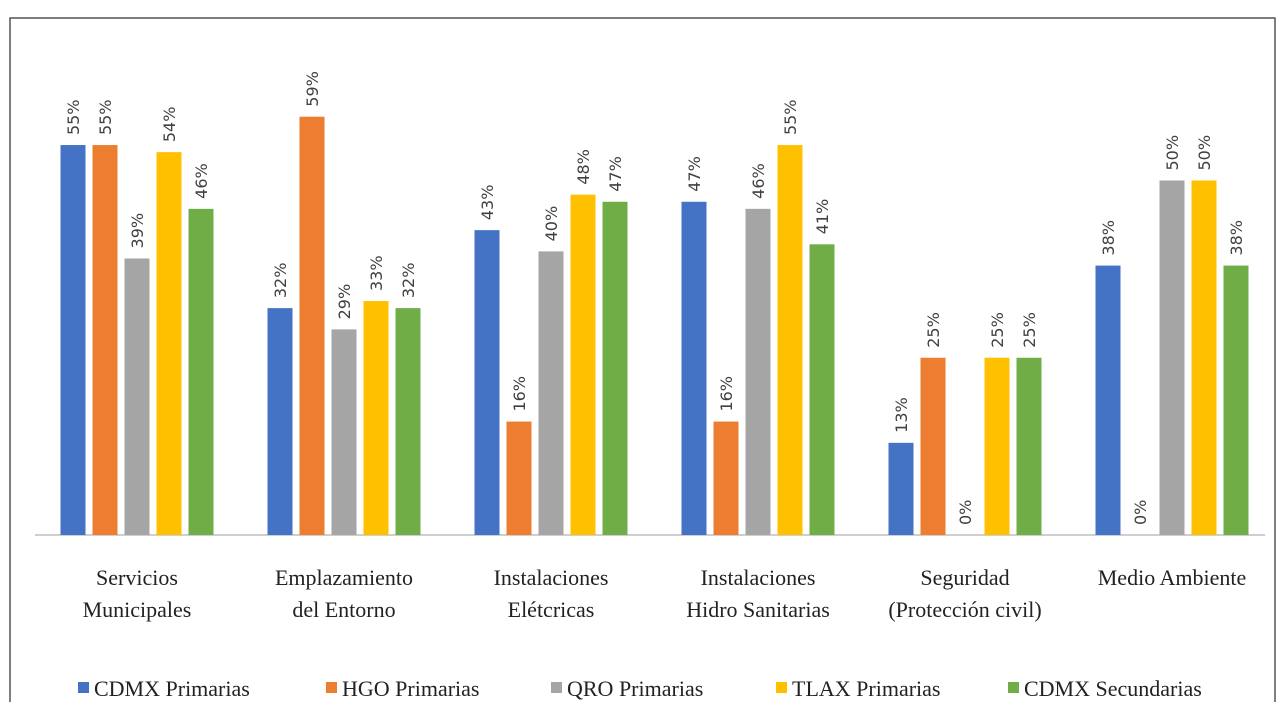  Describe the element at coordinates (635, 688) in the screenshot. I see `legend-label: QRO Primarias` at that location.